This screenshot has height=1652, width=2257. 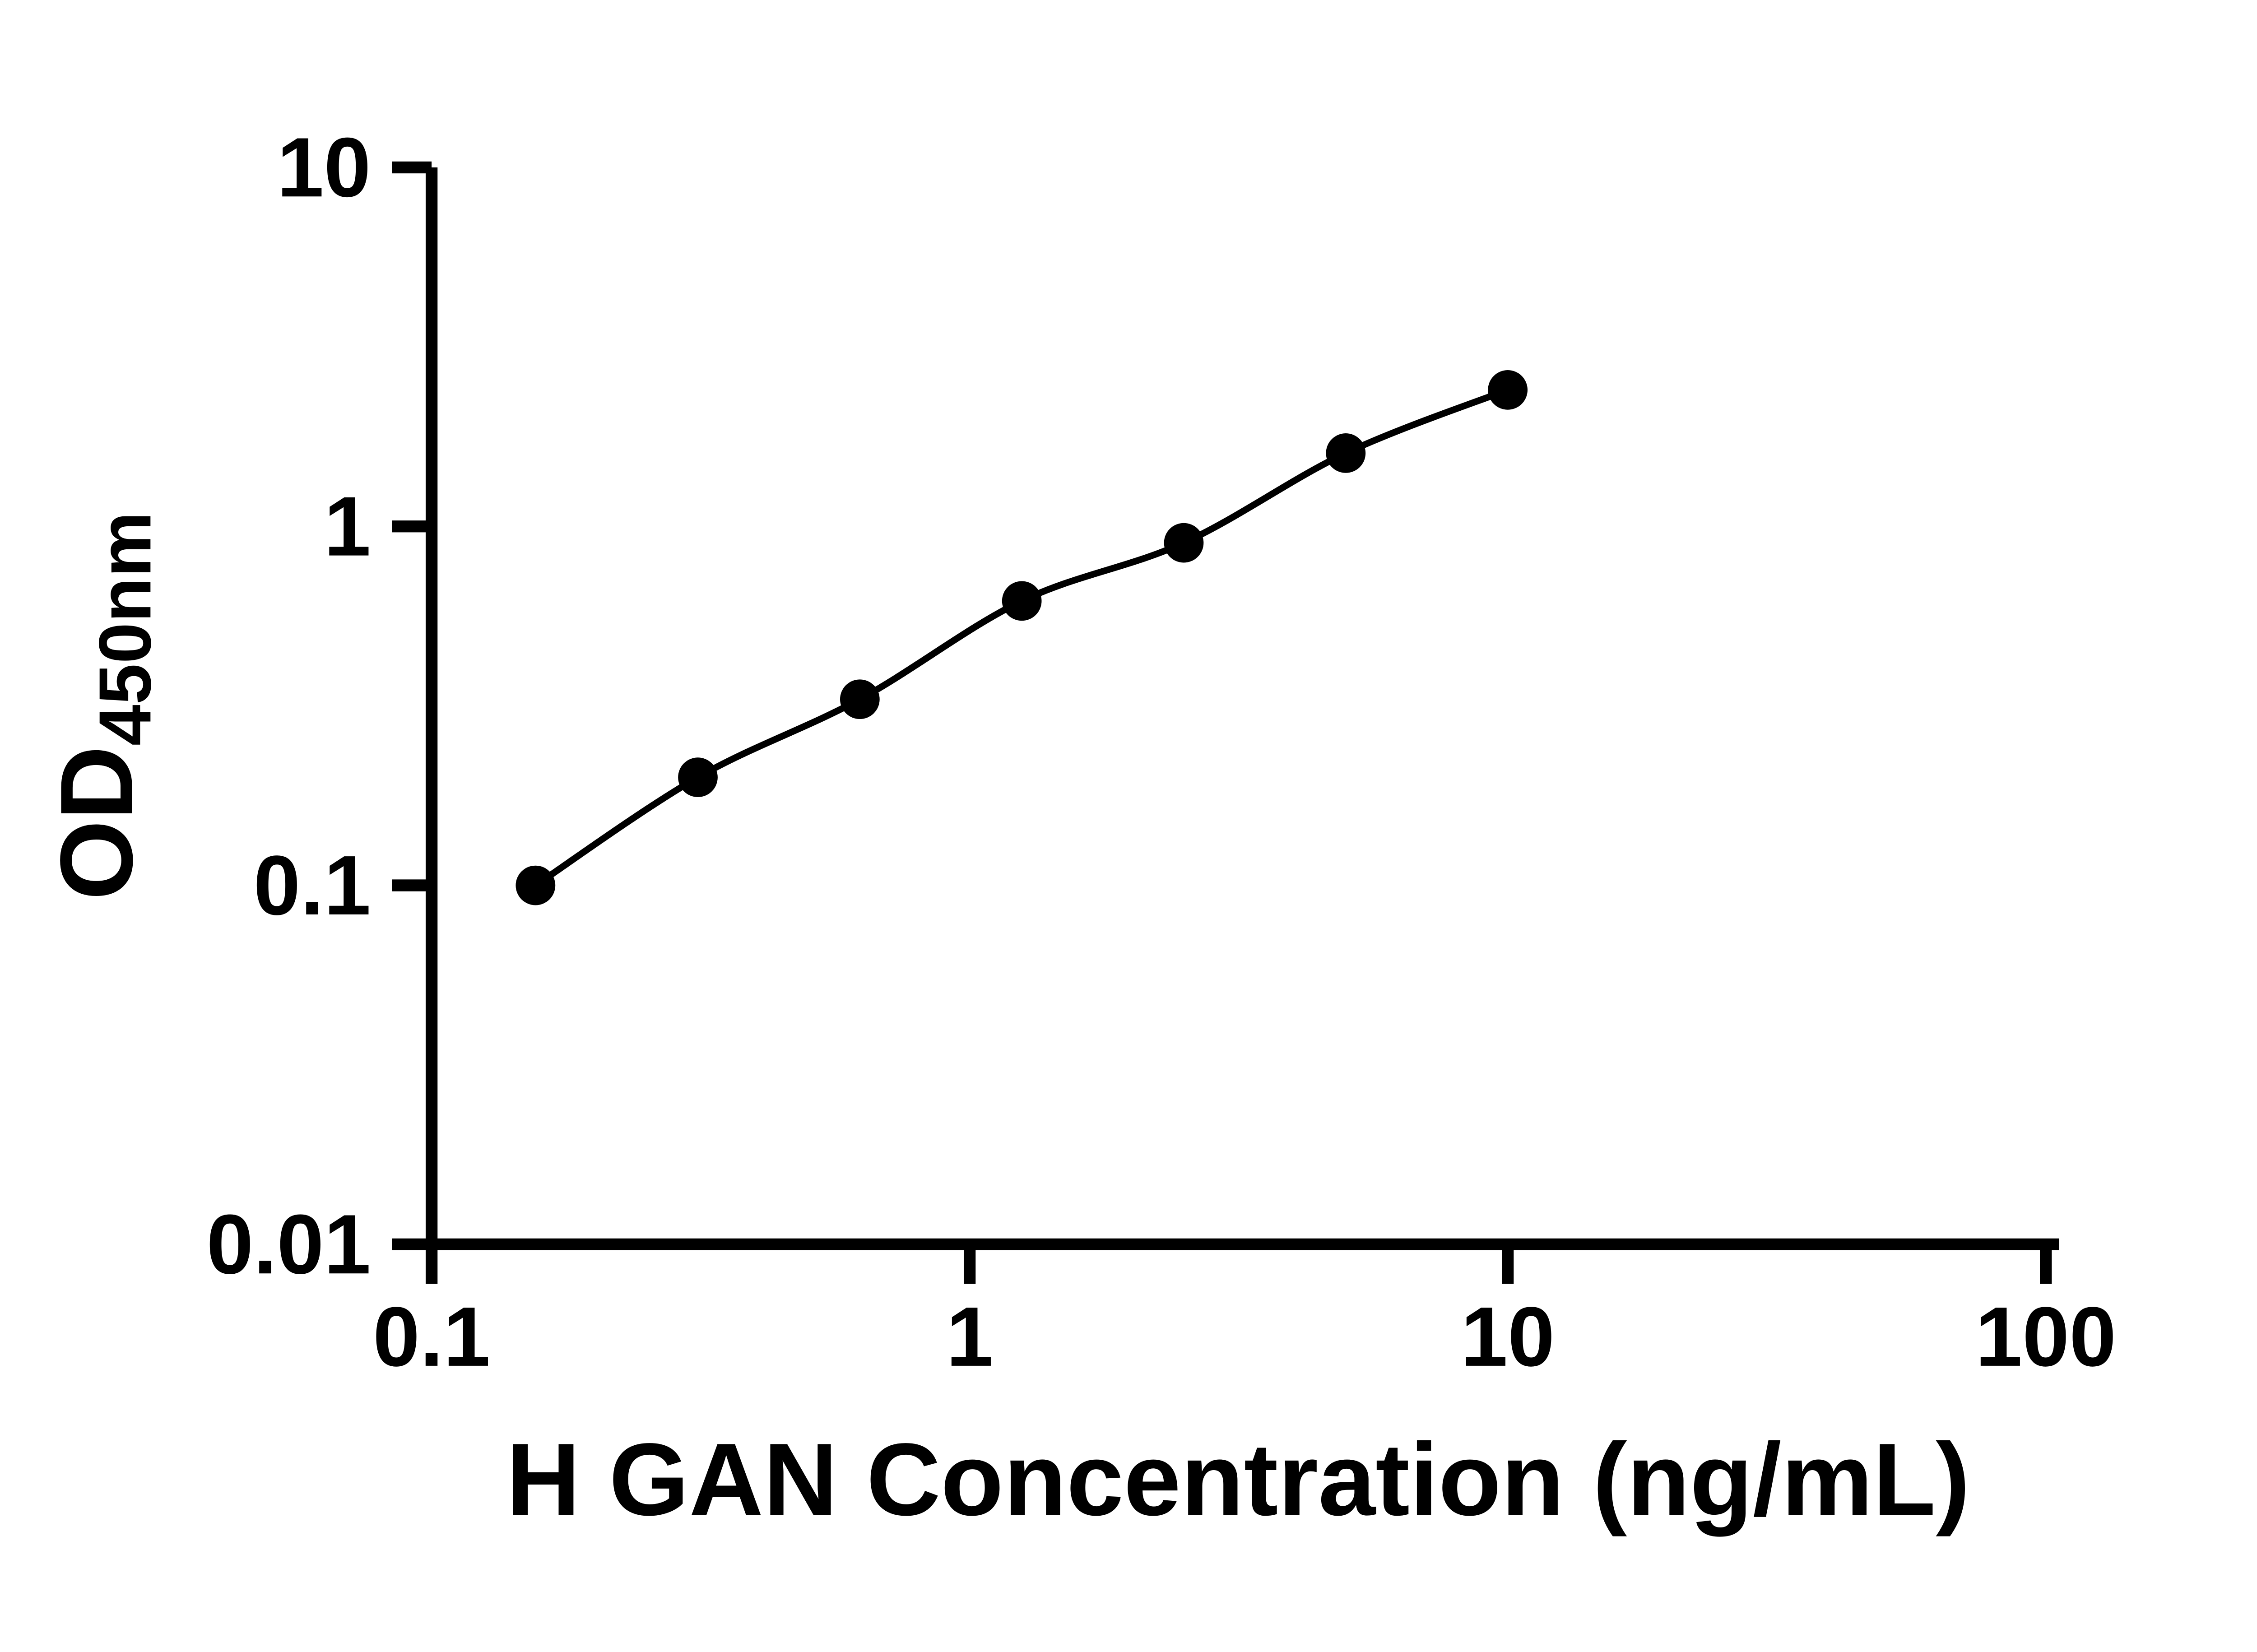 I want to click on x-tick-label: 0.1, so click(x=432, y=1337).